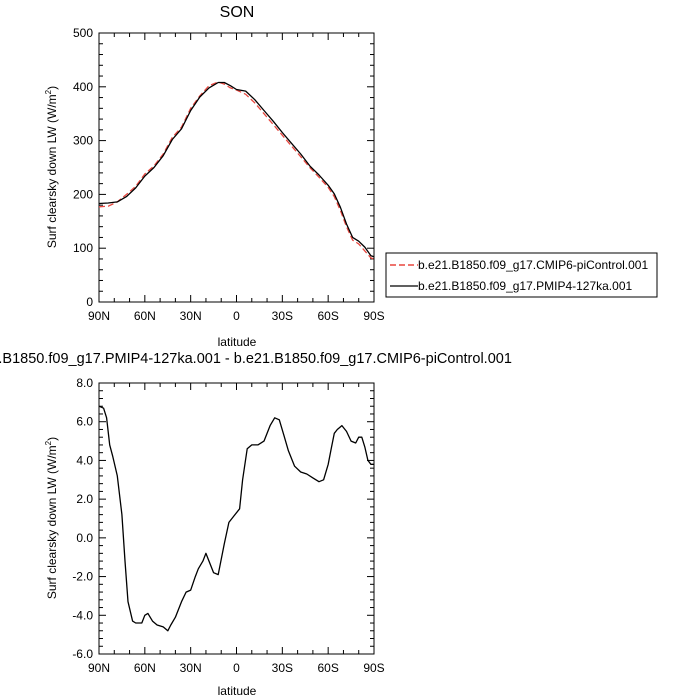  What do you see at coordinates (84, 383) in the screenshot?
I see `y-tick-label: 8.0` at bounding box center [84, 383].